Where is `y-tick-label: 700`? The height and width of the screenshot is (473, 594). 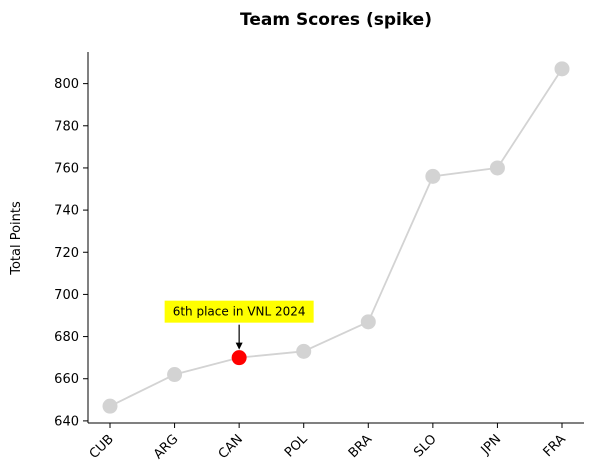 y-tick-label: 700 is located at coordinates (66, 295).